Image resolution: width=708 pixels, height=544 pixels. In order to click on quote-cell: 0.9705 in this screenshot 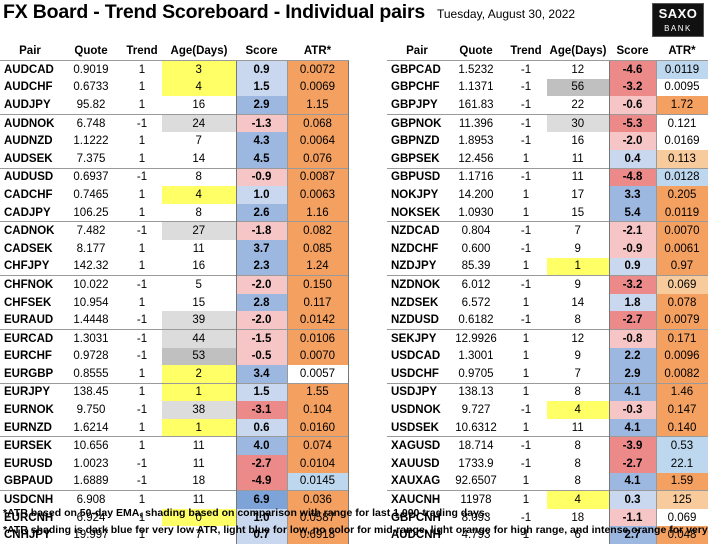, I will do `click(476, 374)`.